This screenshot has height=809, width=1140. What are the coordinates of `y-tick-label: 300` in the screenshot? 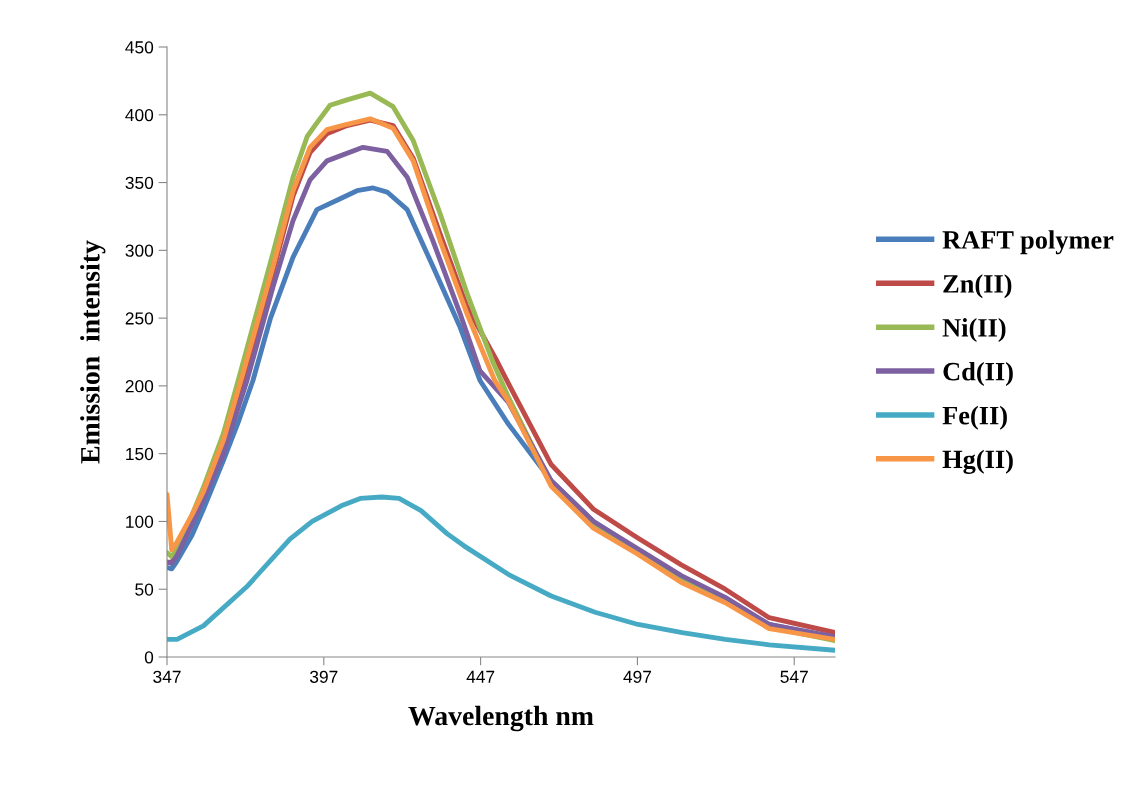 It's located at (139, 250).